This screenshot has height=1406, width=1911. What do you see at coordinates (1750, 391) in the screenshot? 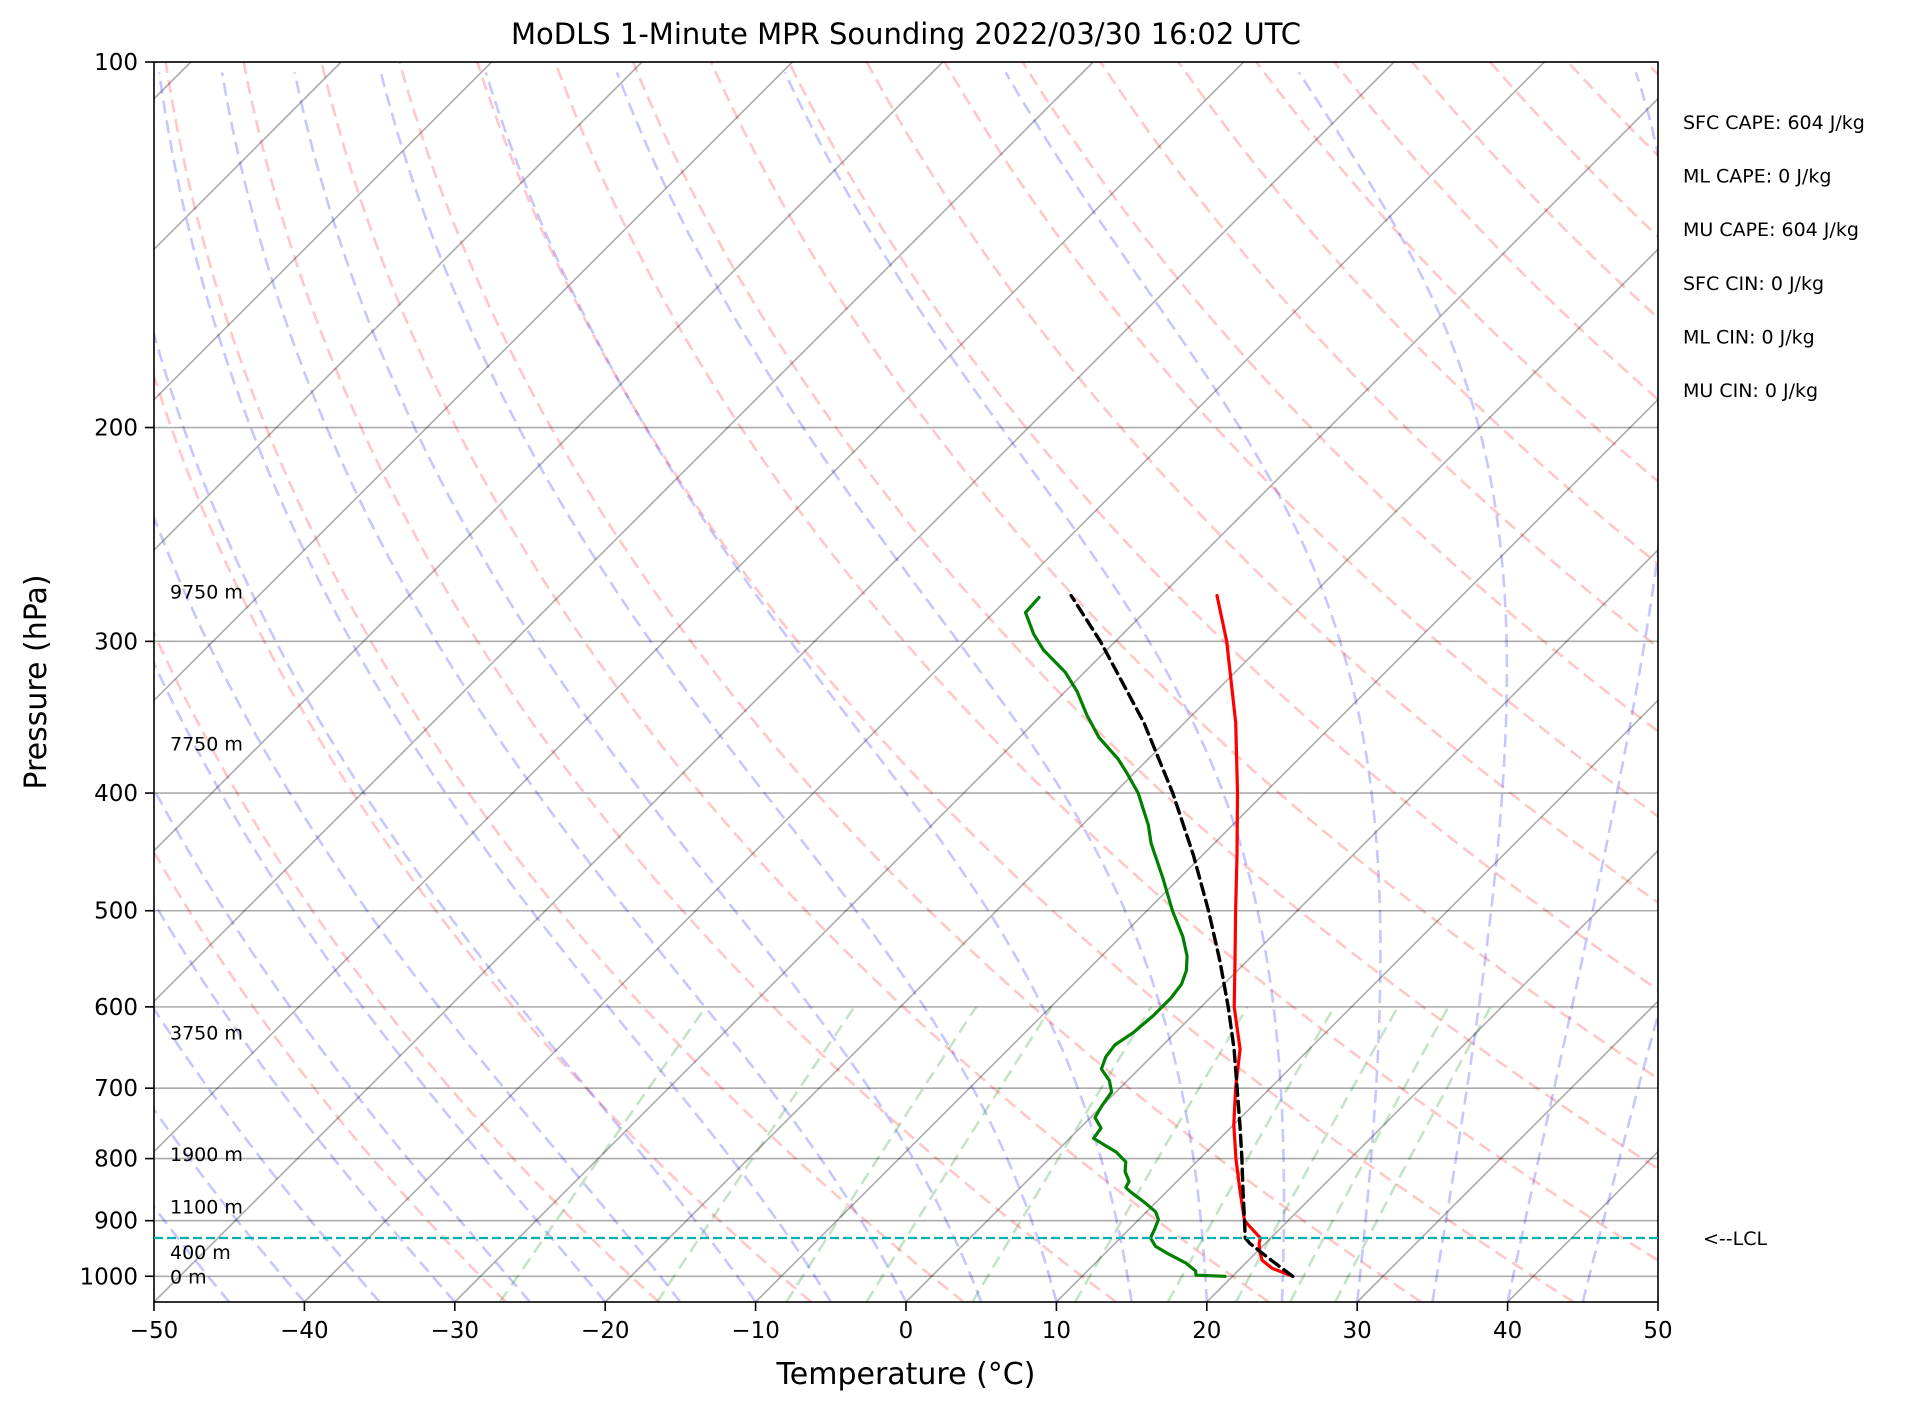
I see `cape-cin-annotation: MU CIN: 0 J/kg` at bounding box center [1750, 391].